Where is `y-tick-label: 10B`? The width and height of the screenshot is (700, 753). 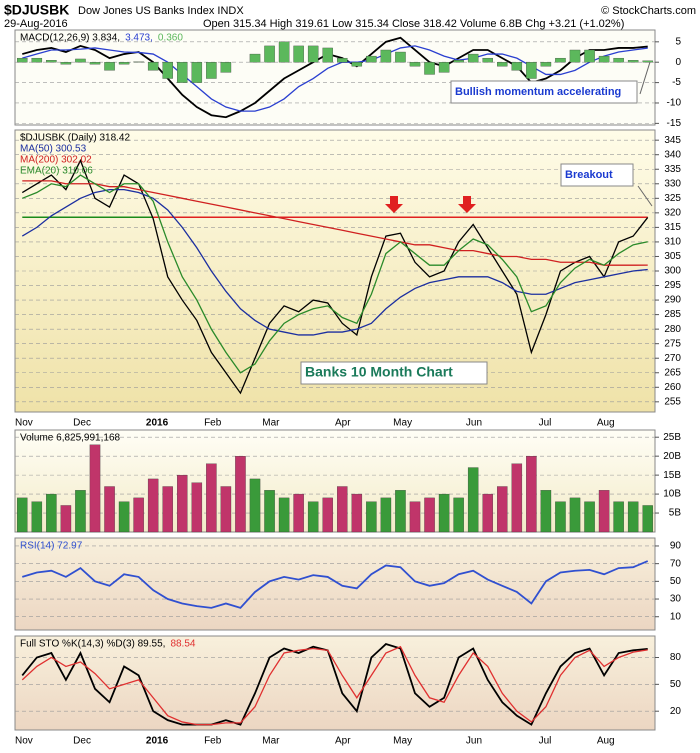 y-tick-label: 10B is located at coordinates (672, 494).